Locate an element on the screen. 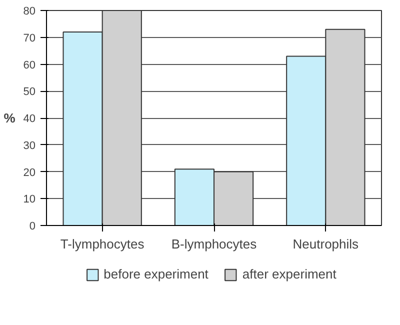  x-tick-label: Neutrophils is located at coordinates (326, 244).